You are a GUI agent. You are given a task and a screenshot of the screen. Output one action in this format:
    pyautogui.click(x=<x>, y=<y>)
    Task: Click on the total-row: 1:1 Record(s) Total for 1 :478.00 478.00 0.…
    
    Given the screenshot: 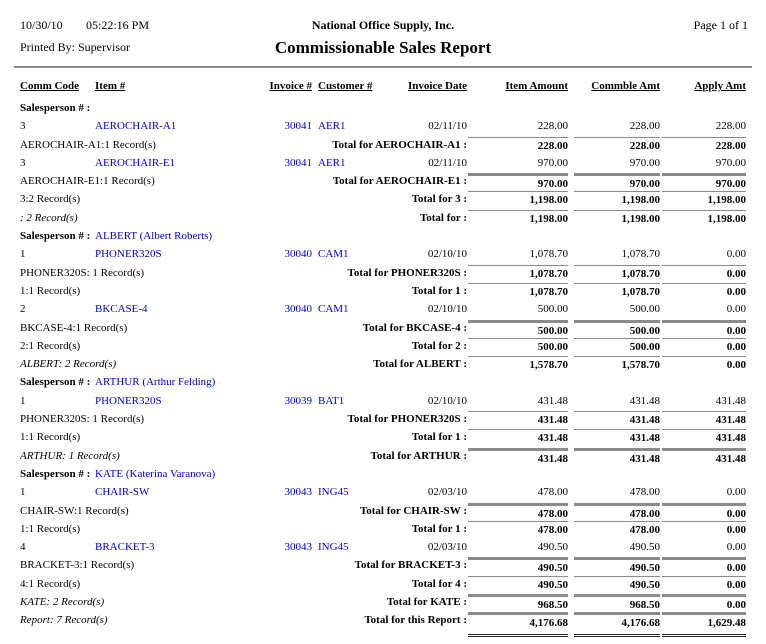 What is the action you would take?
    pyautogui.click(x=383, y=530)
    